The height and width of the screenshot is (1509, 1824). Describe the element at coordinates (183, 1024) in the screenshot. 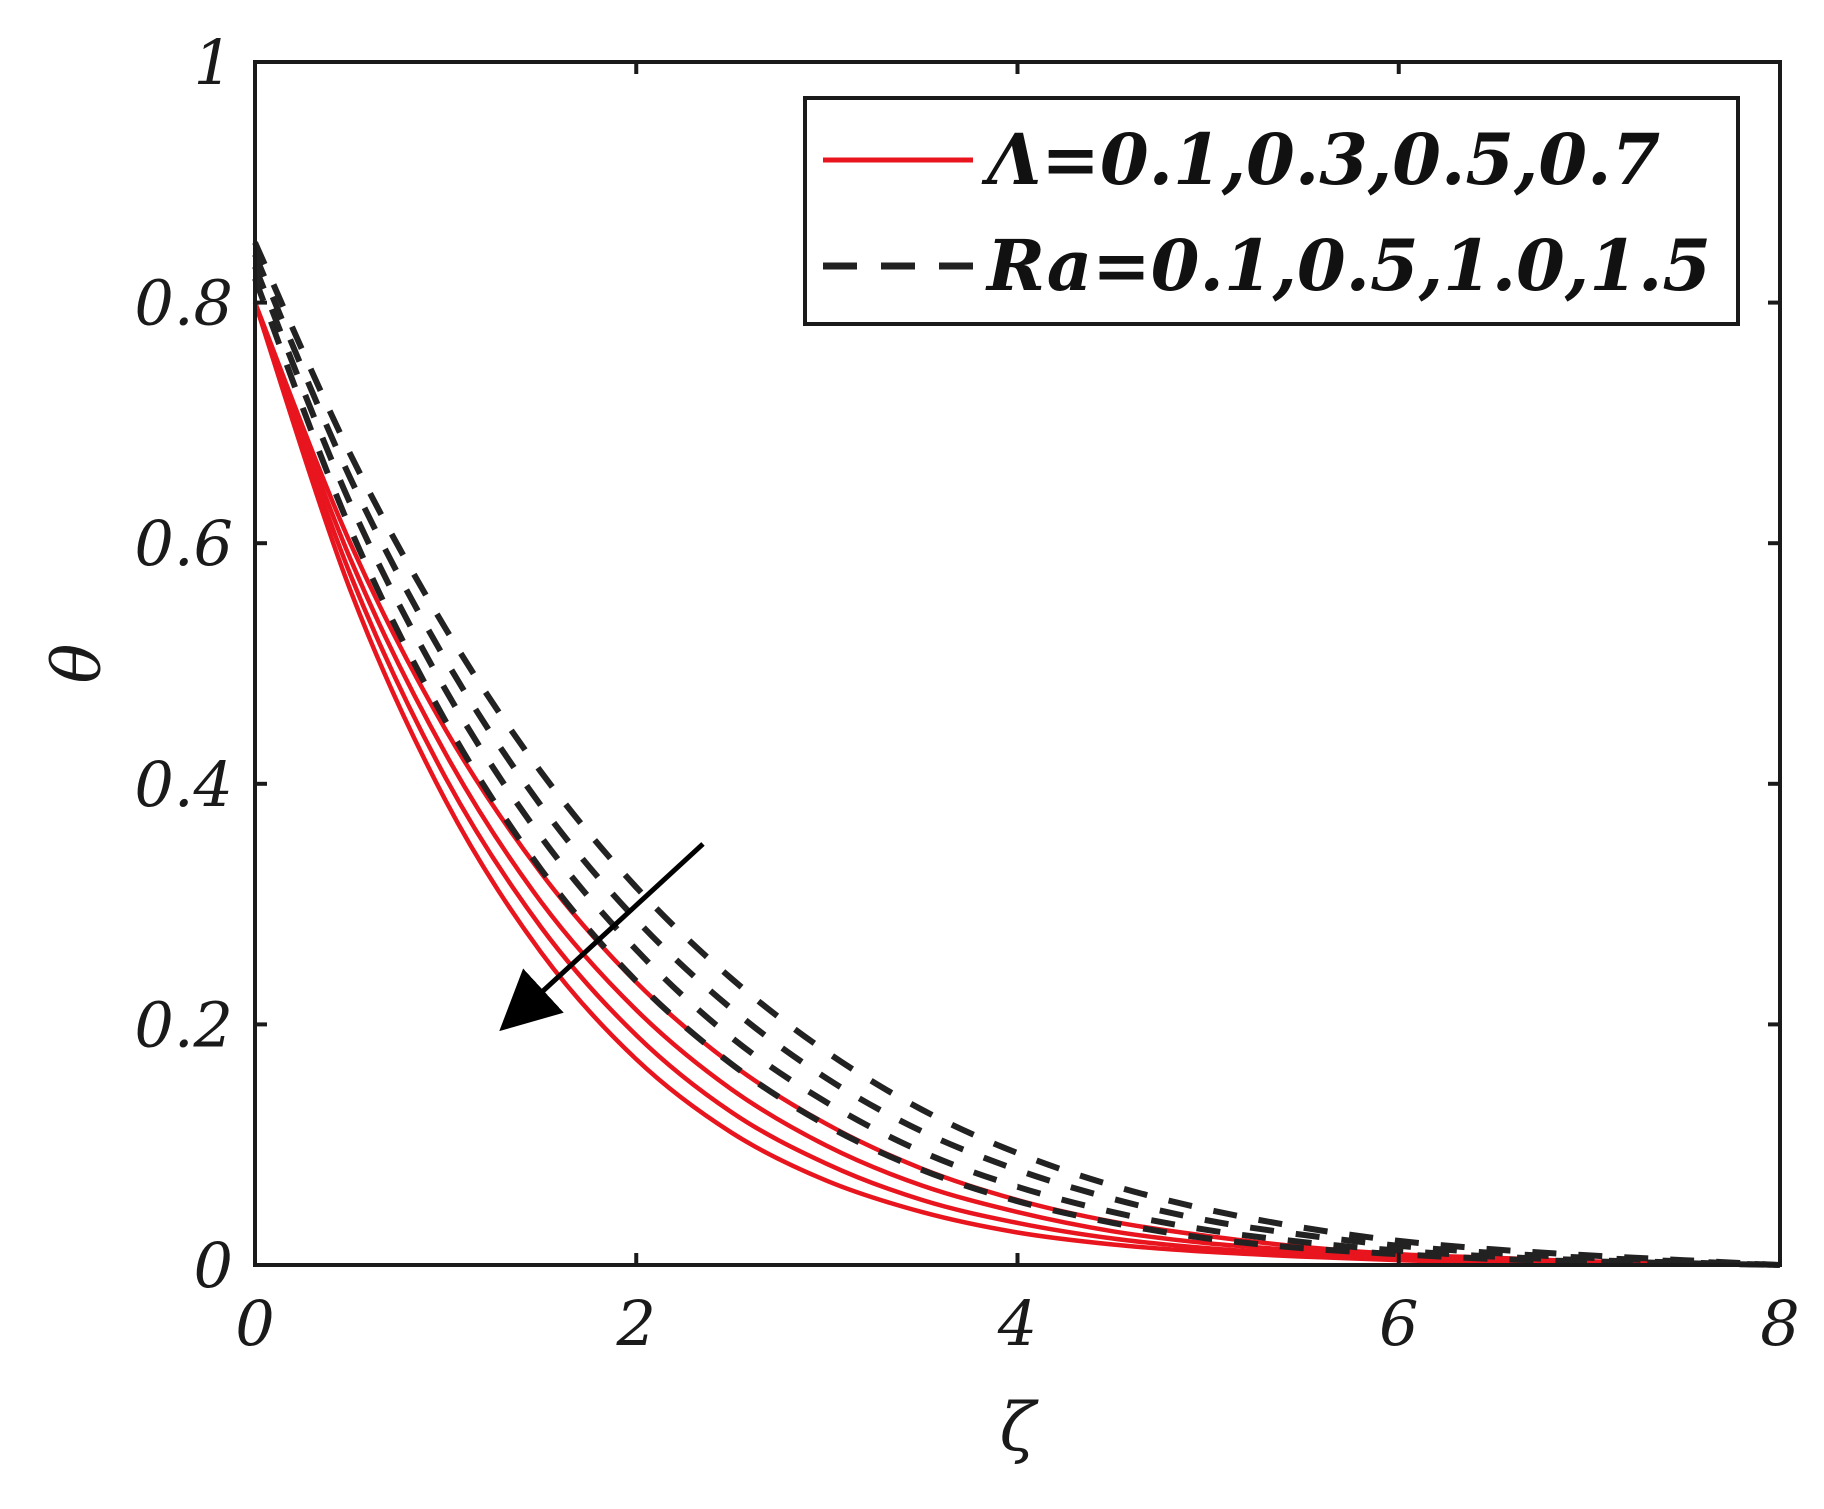

I see `y-tick-label: 0.2` at that location.